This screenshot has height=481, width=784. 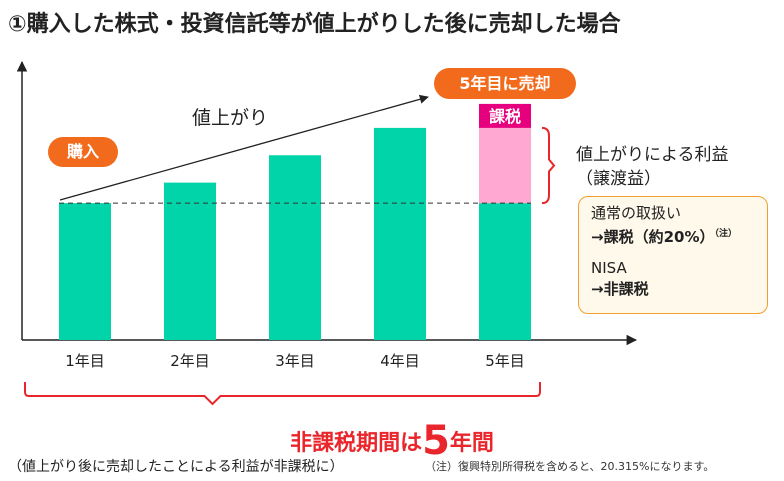 I want to click on x-tick-label: 1年目, so click(x=85, y=361).